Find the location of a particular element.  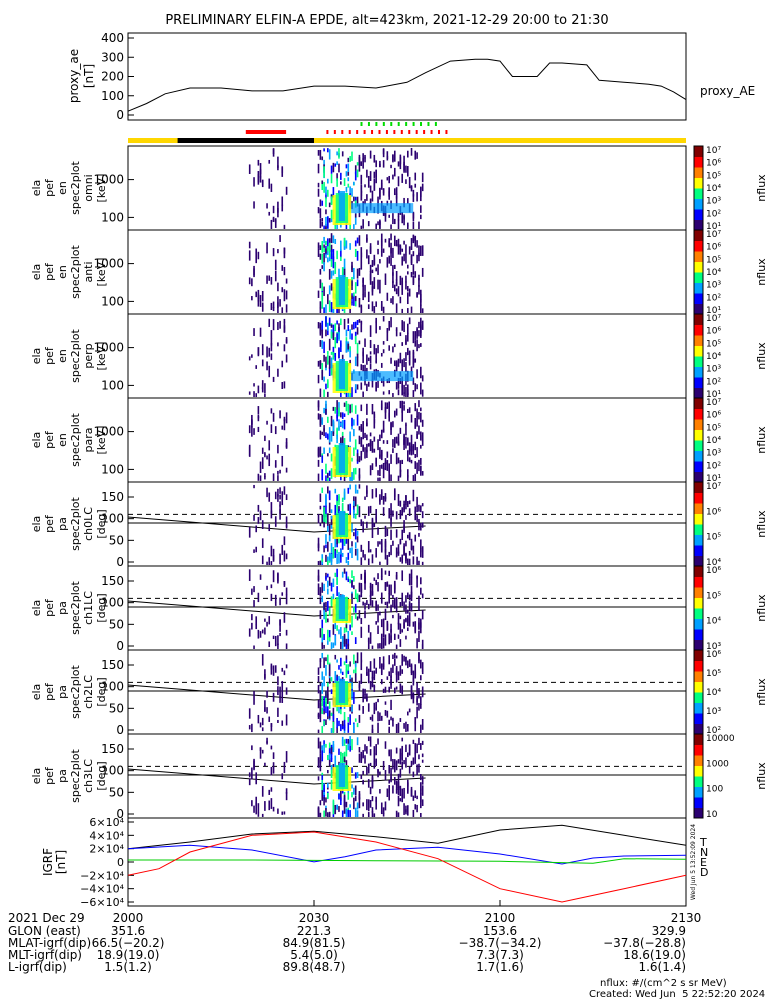

colorbar-label: nflux is located at coordinates (761, 608).